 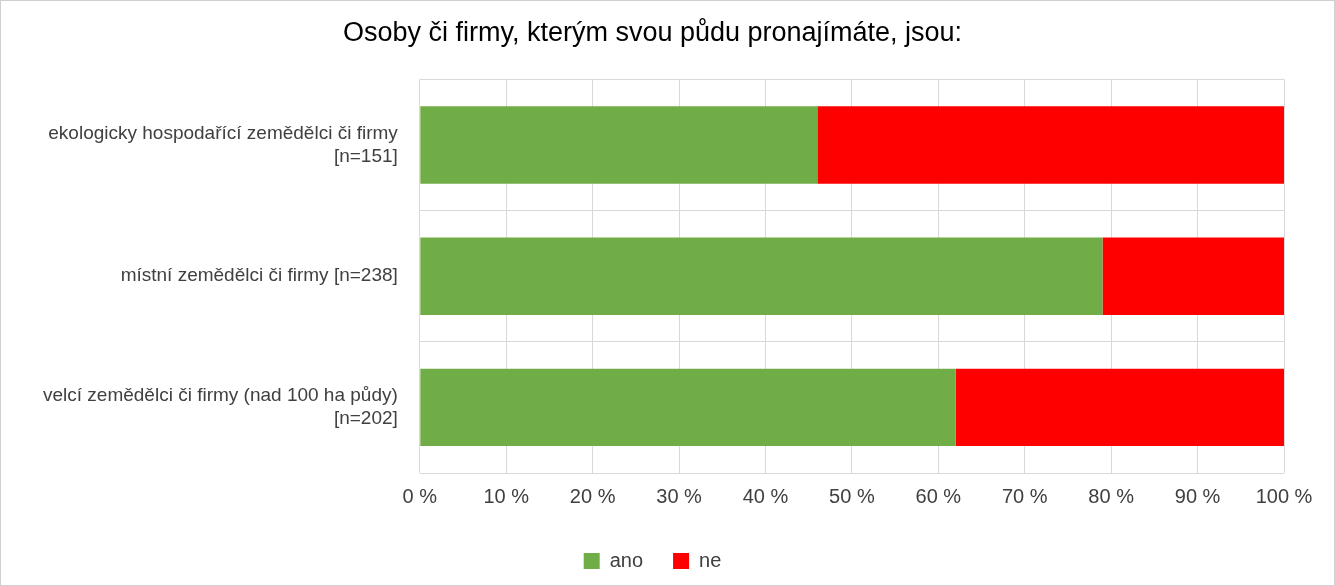 I want to click on x-tick-label: 90 %, so click(x=1197, y=495).